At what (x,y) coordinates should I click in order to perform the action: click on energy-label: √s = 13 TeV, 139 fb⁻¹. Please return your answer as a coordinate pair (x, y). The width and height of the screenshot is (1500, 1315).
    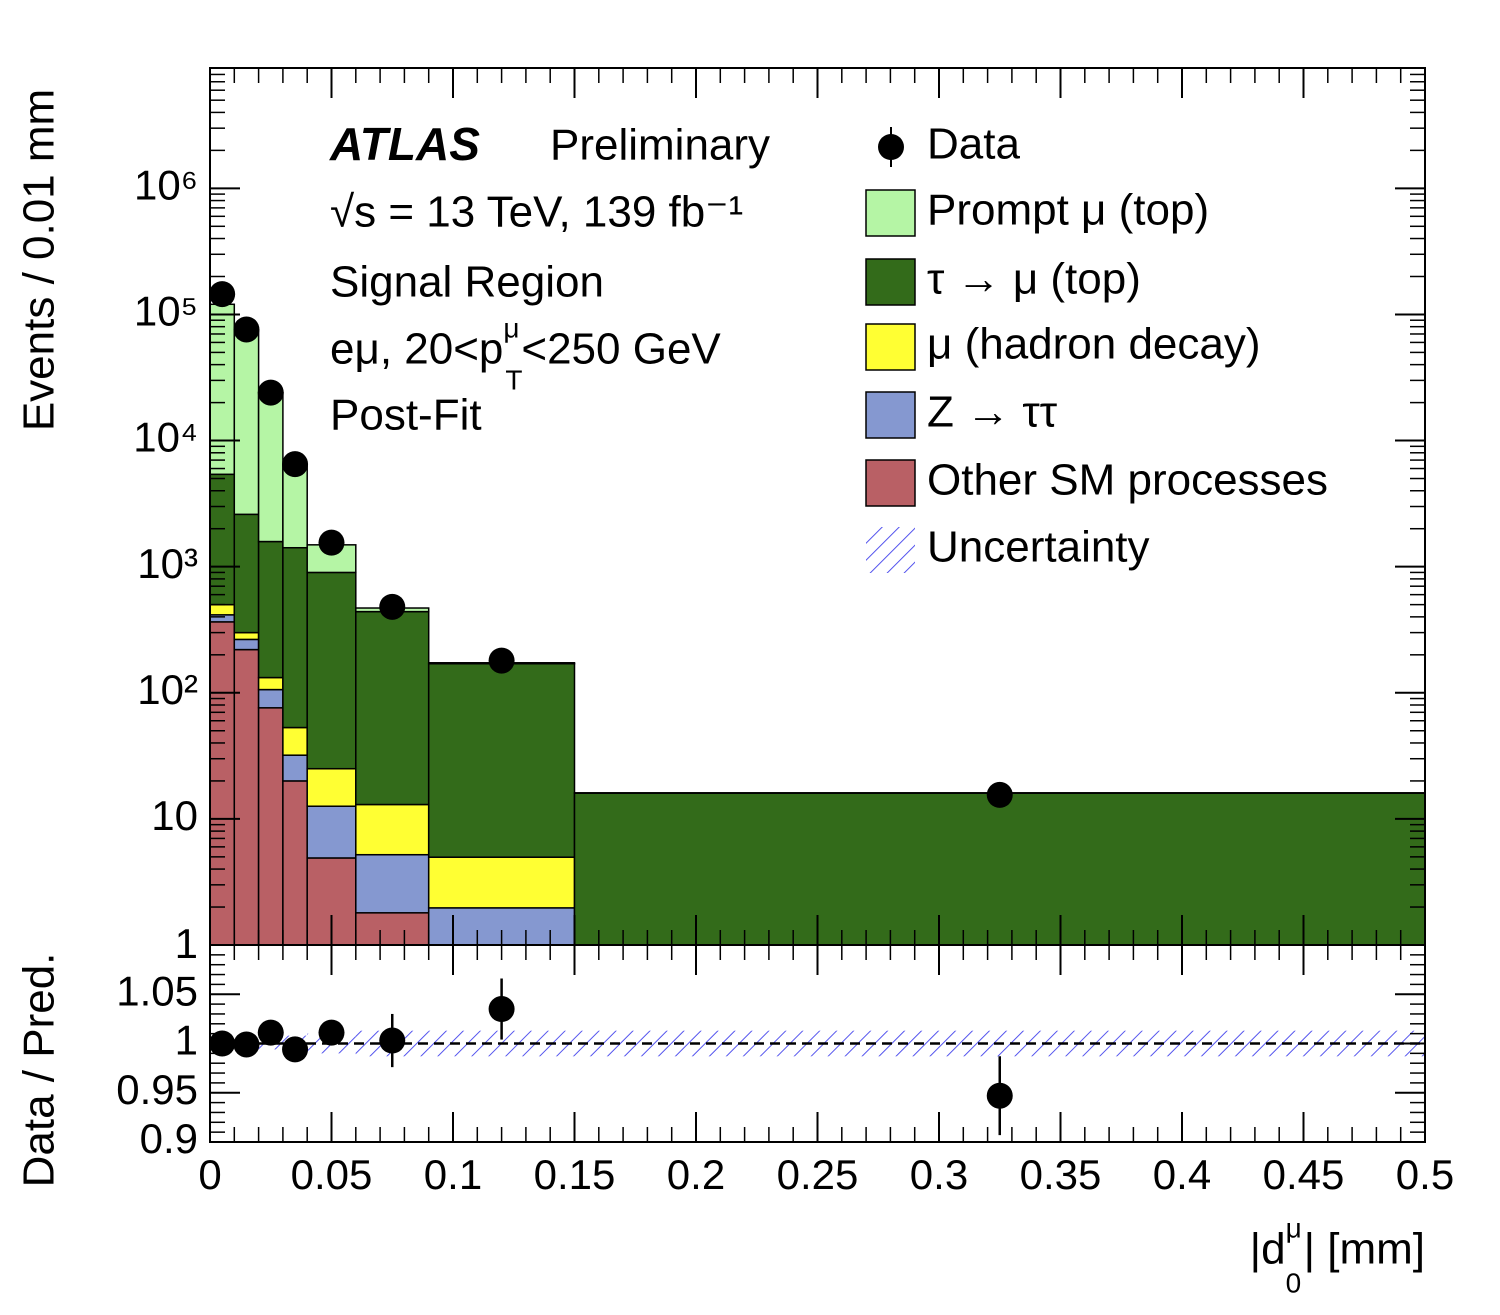
    Looking at the image, I should click on (536, 212).